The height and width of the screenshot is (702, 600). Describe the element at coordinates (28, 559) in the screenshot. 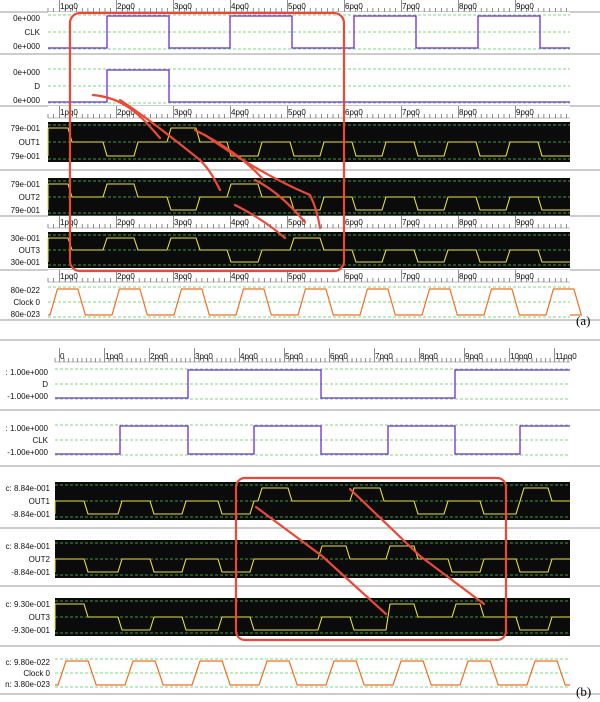

I see `trace-labels: c: 8.84e-001 OUT2 -8.84e-001` at that location.